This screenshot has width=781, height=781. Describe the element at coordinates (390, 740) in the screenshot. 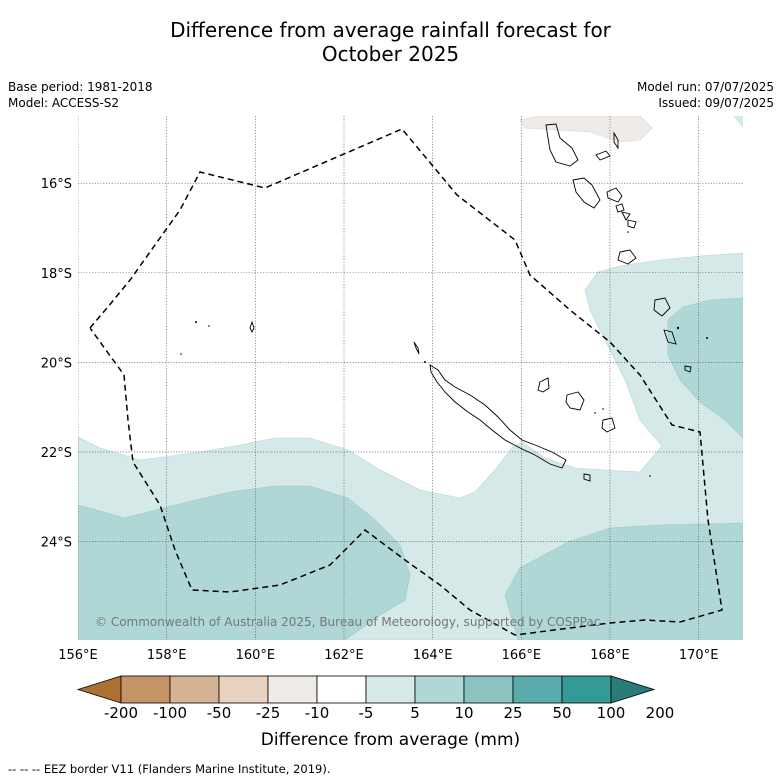

I see `colorbar-title: Difference from average (mm)` at that location.